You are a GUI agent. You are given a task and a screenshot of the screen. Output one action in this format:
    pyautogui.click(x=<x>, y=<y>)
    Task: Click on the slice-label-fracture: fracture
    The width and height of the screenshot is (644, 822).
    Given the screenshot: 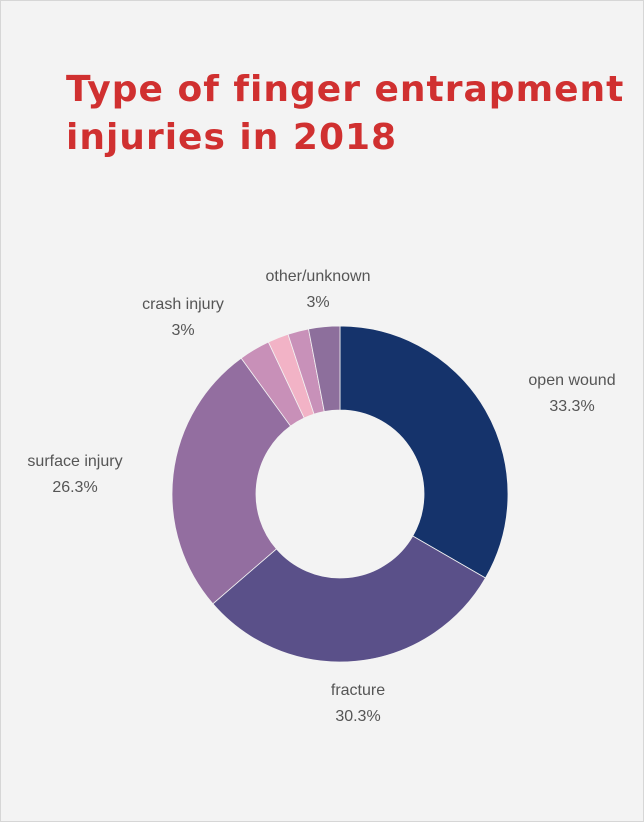 What is the action you would take?
    pyautogui.click(x=358, y=690)
    